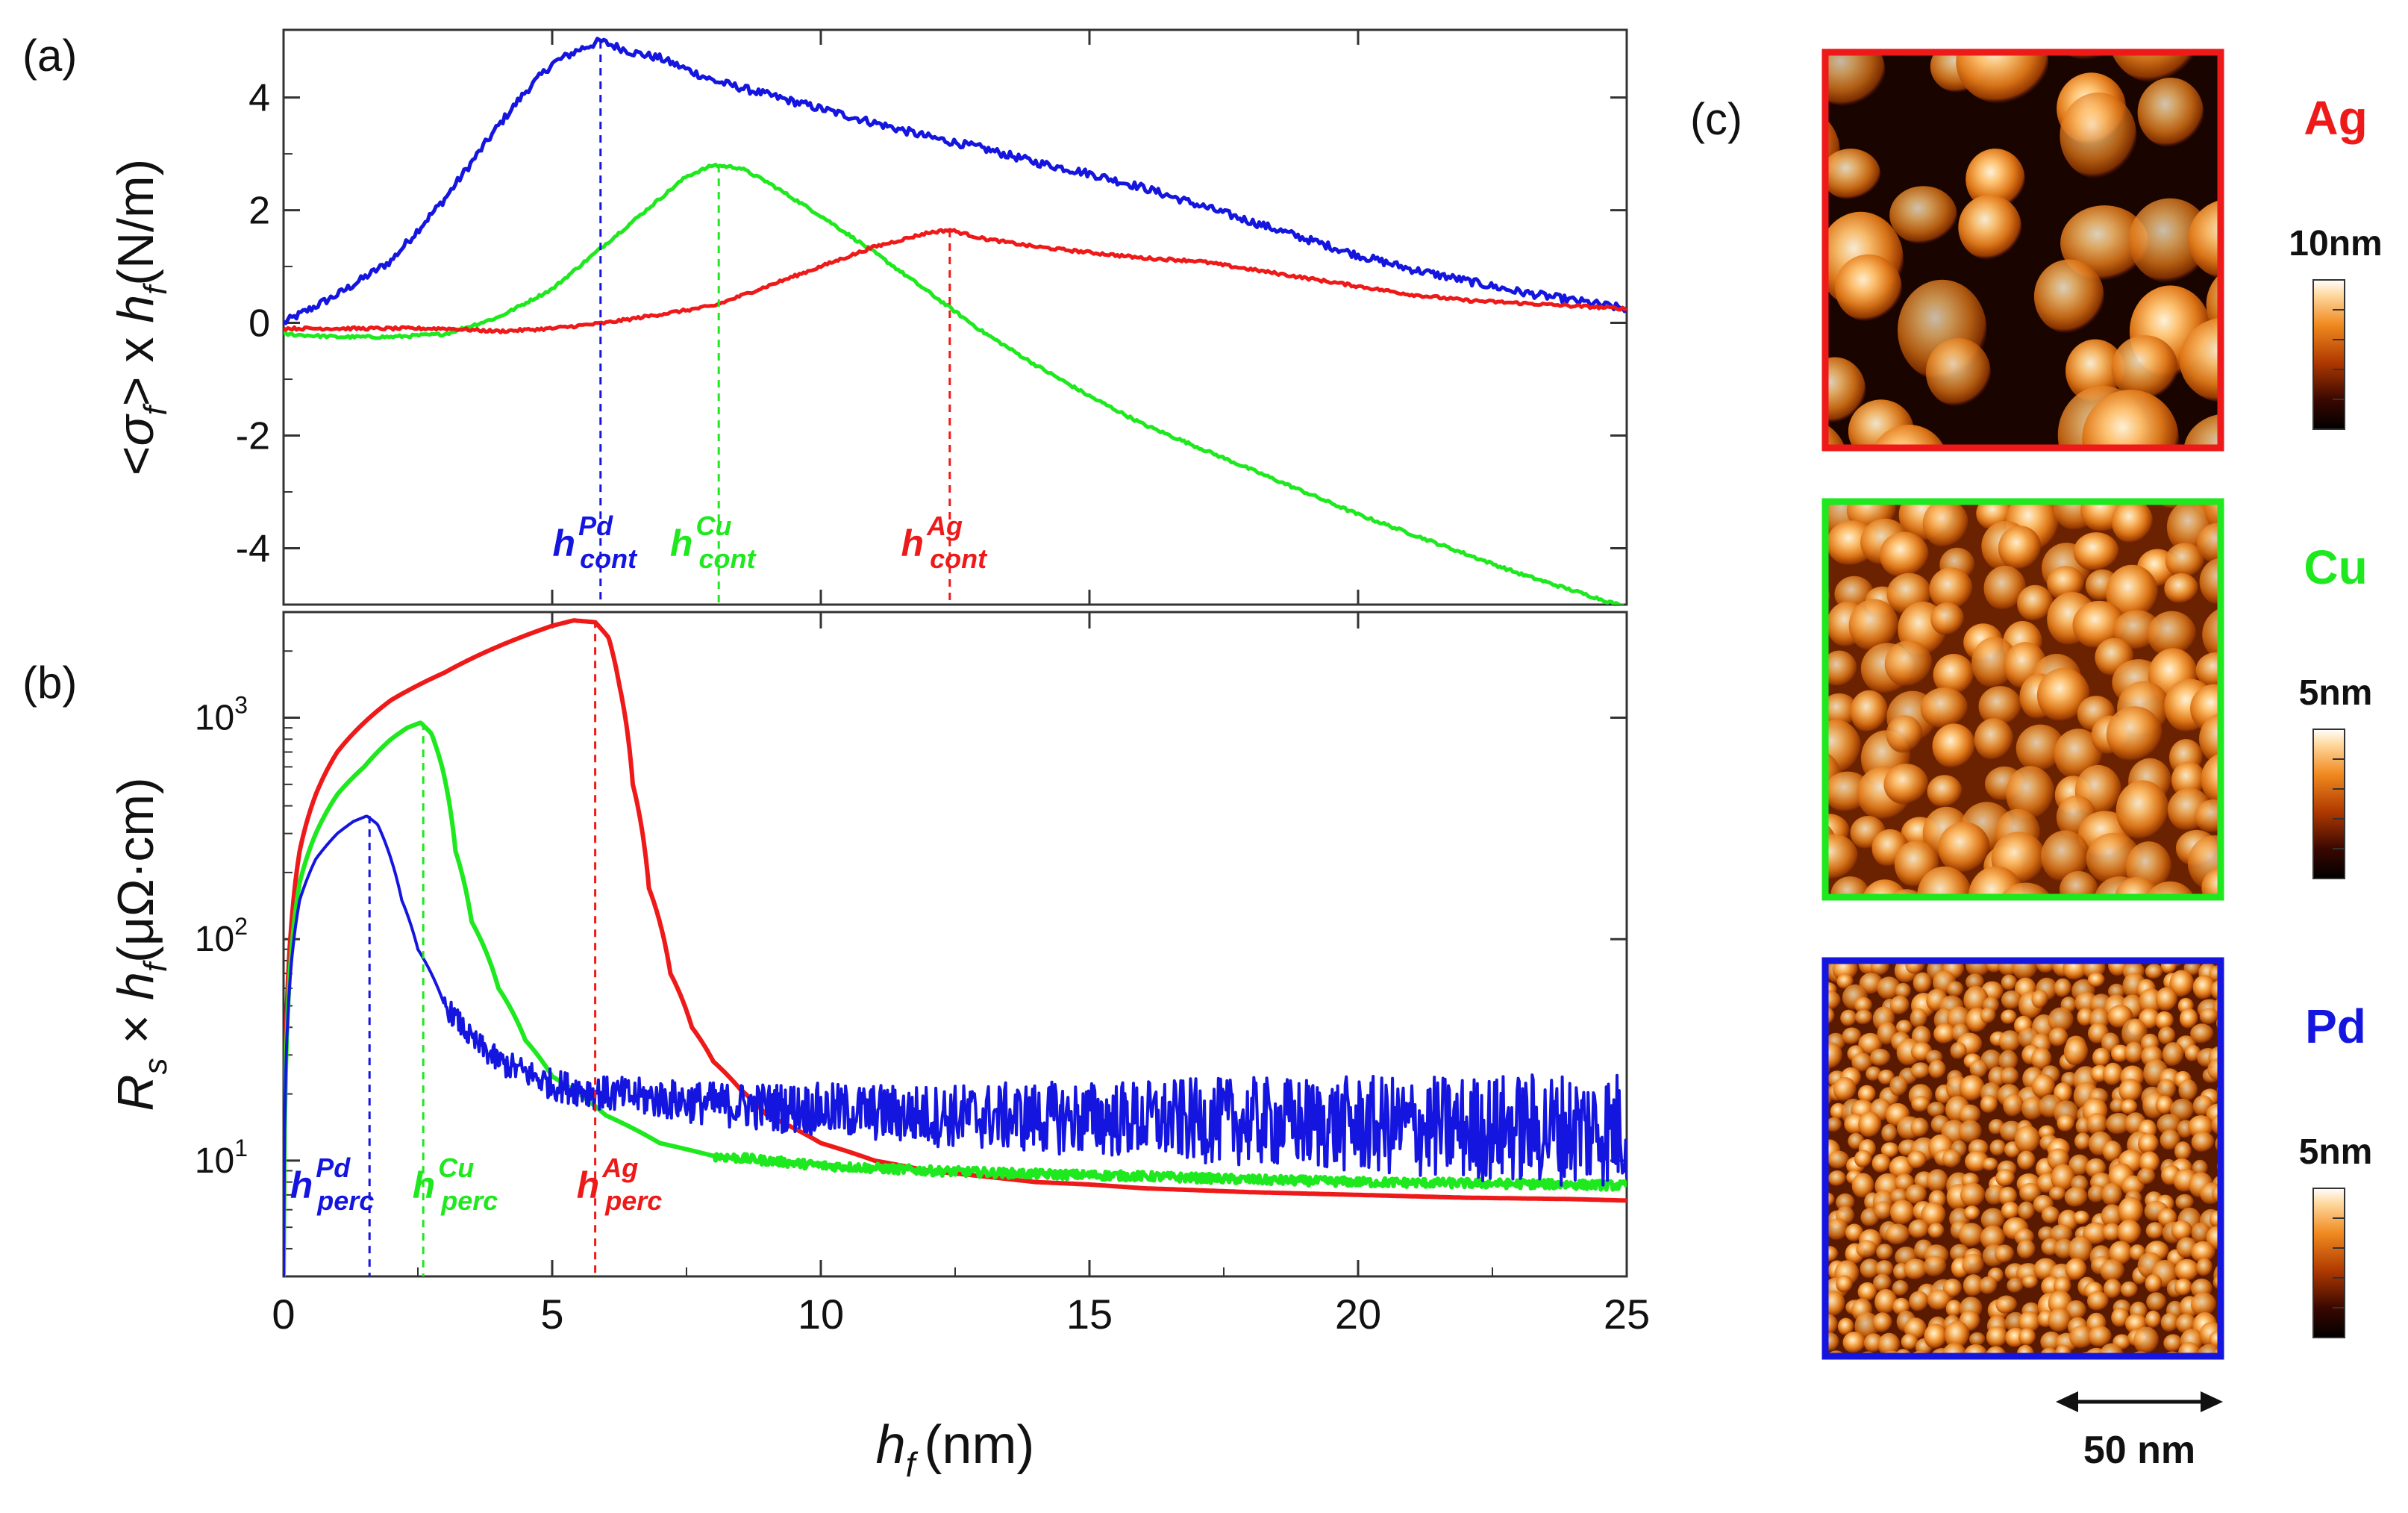 Image resolution: width=2408 pixels, height=1513 pixels. Describe the element at coordinates (2335, 243) in the screenshot. I see `afm-scale-ag: 10nm` at that location.